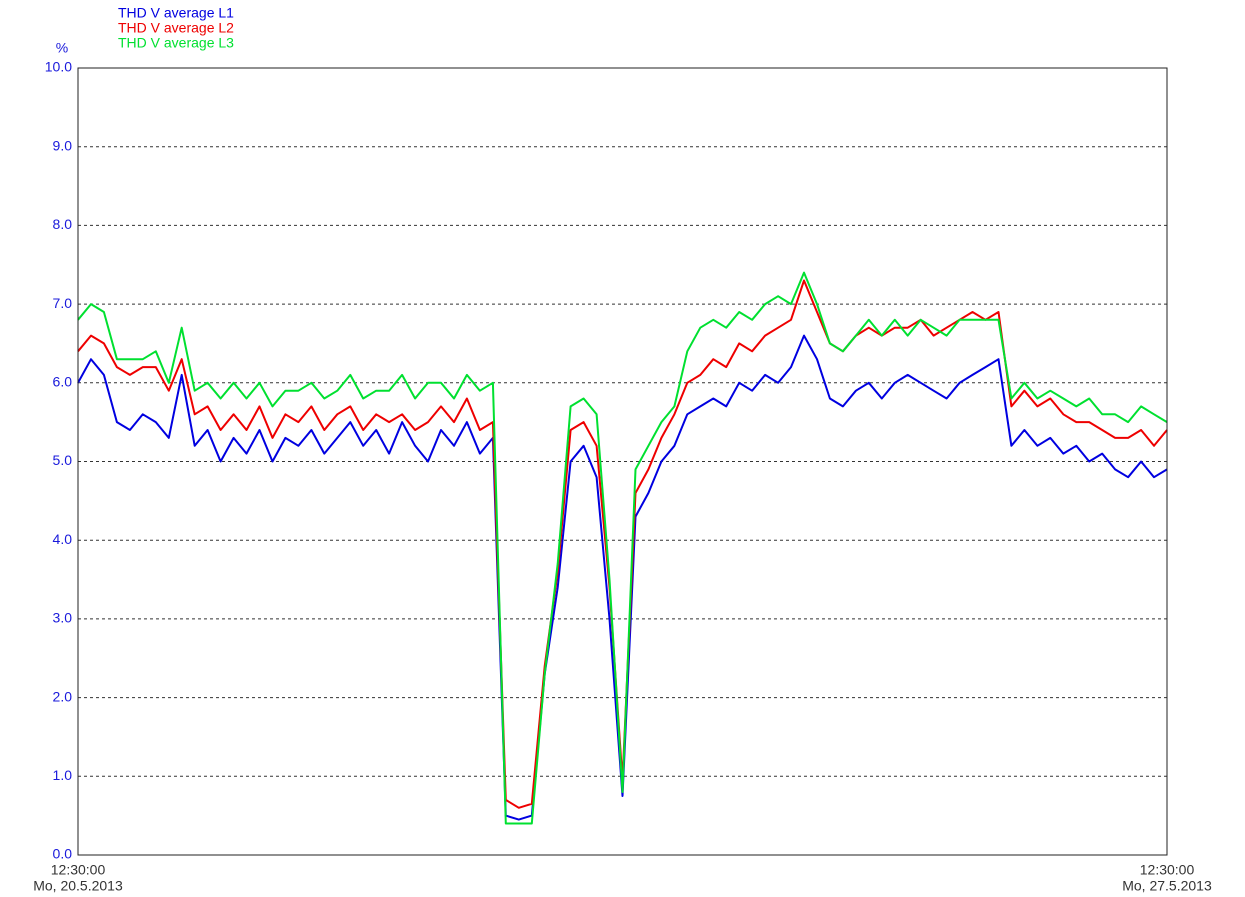 The height and width of the screenshot is (897, 1245). I want to click on y-tick-label: 2.0, so click(63, 696).